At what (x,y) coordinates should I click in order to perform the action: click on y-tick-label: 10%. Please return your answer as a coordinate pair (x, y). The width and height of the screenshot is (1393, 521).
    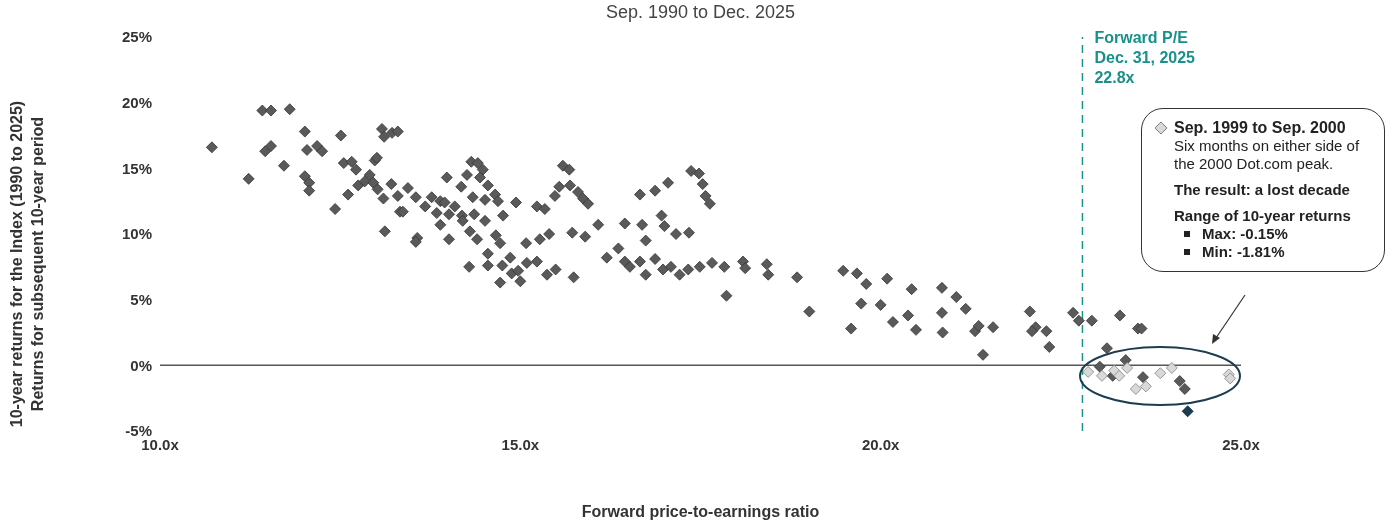
    Looking at the image, I should click on (136, 234).